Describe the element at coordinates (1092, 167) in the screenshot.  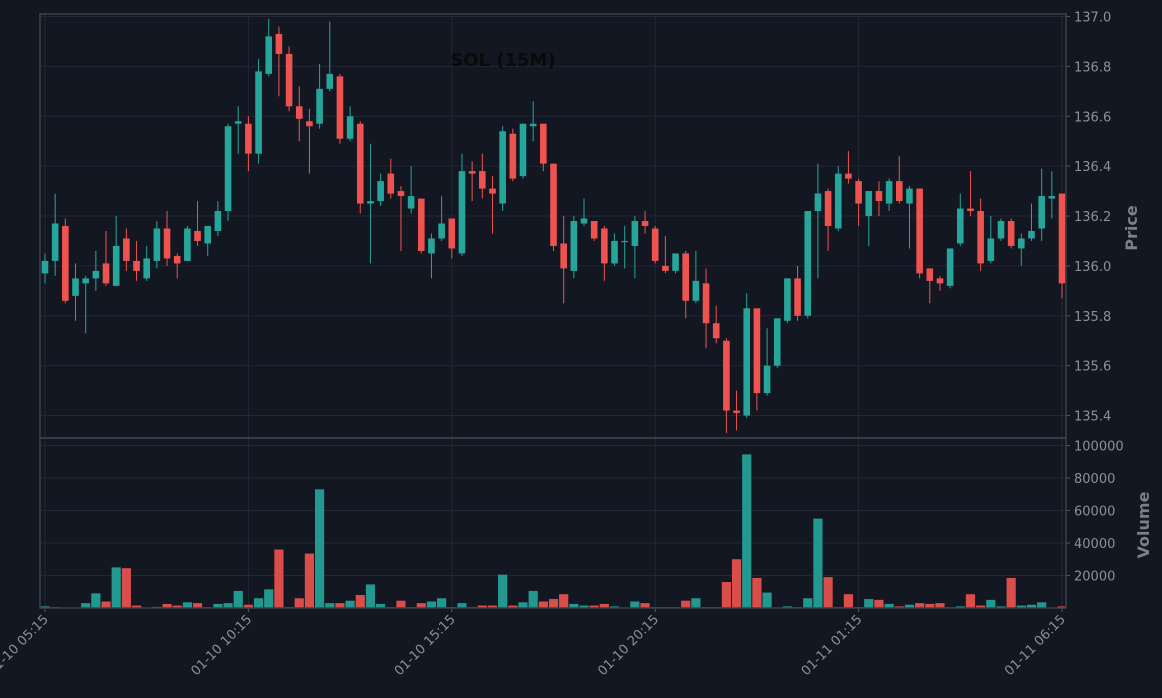
I see `y-tick-label: 136.4` at that location.